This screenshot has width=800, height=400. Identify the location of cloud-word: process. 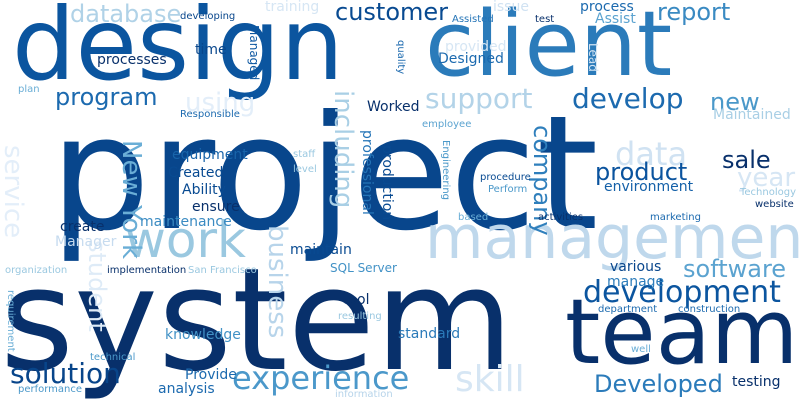
(607, 7).